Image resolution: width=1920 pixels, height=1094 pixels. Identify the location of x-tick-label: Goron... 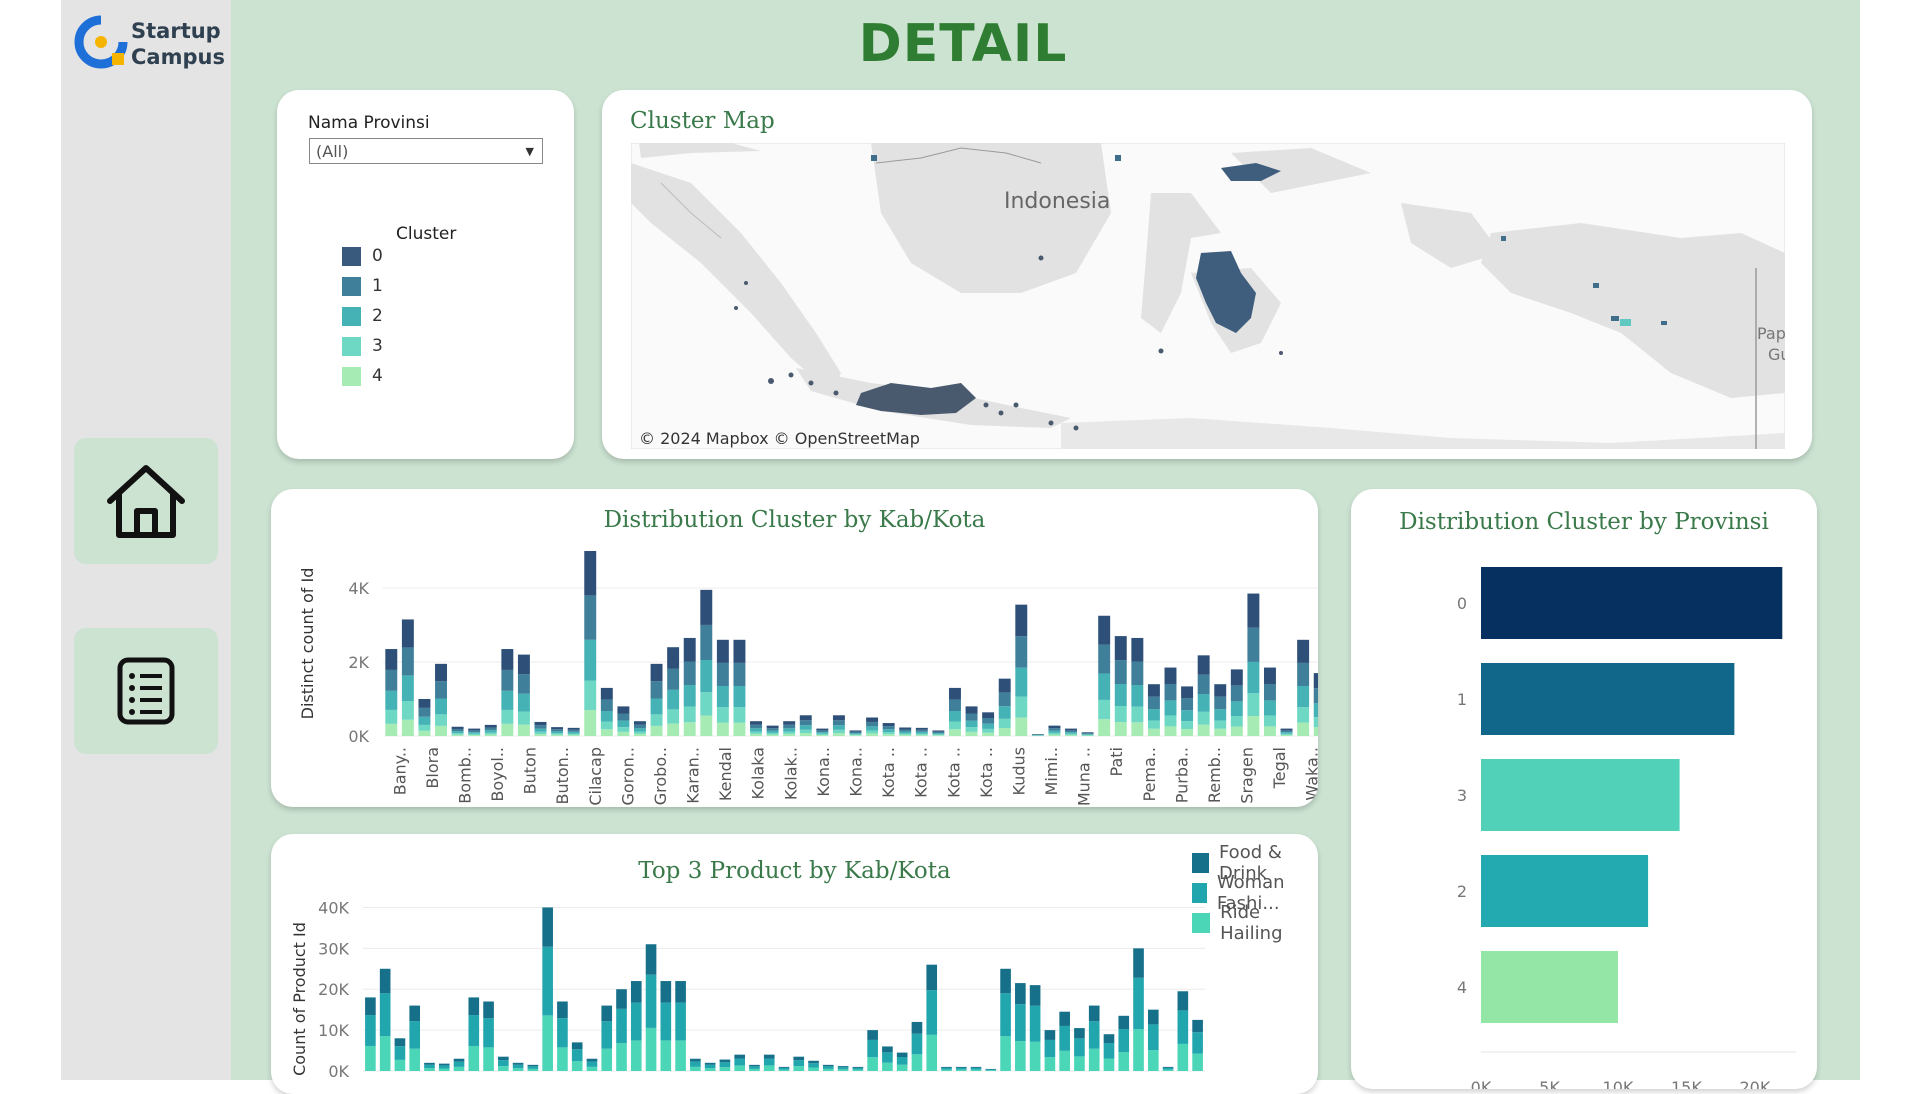
(627, 776).